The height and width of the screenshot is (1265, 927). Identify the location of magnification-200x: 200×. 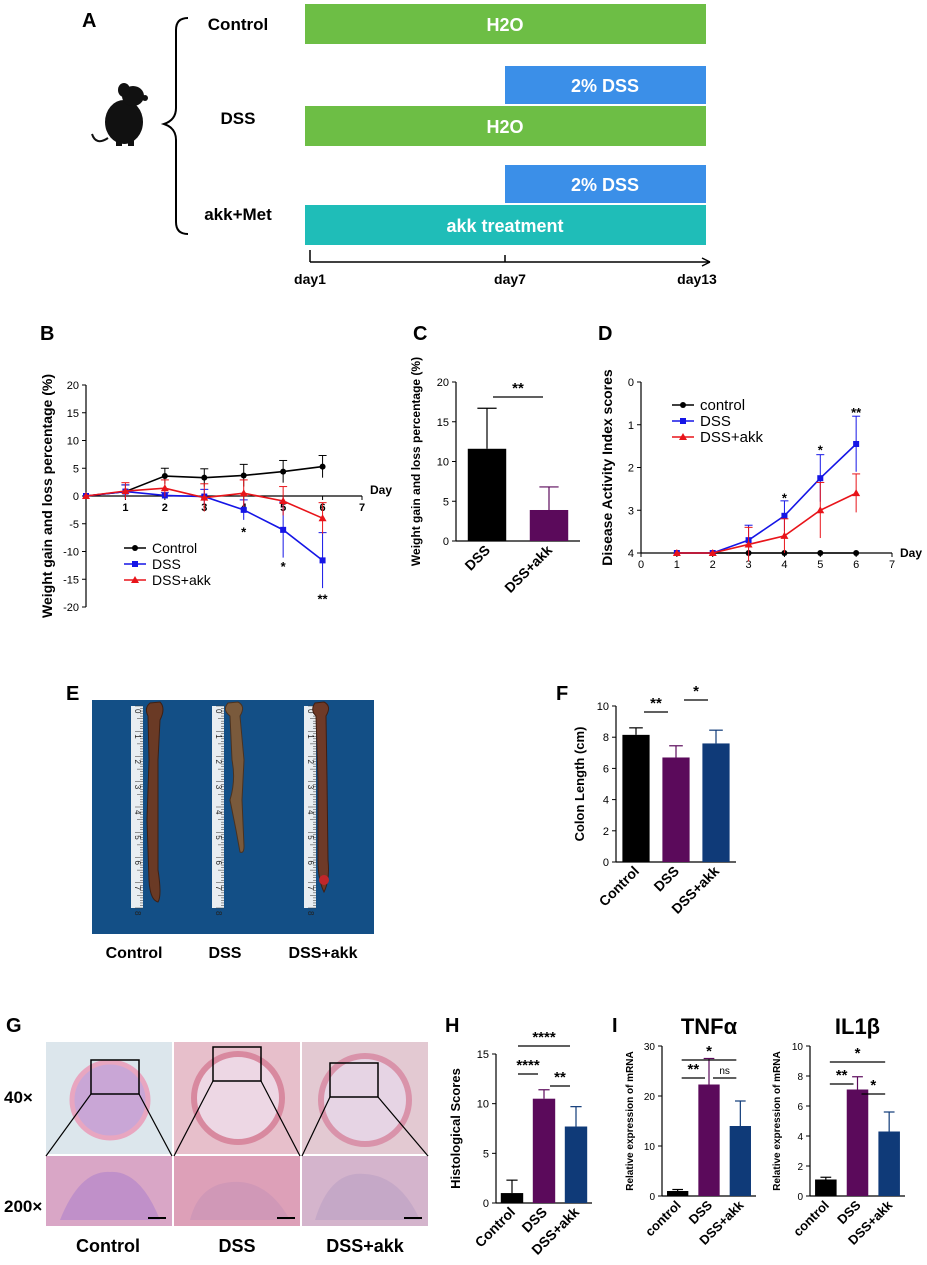
(23, 1206).